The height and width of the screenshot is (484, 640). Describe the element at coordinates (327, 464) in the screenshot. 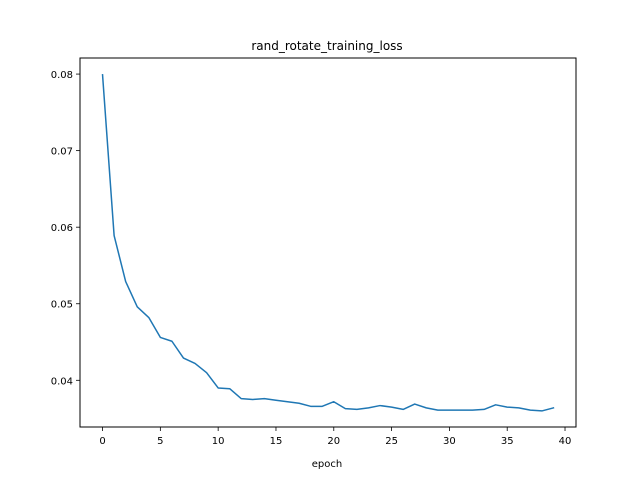

I see `x-axis-label: epoch` at that location.